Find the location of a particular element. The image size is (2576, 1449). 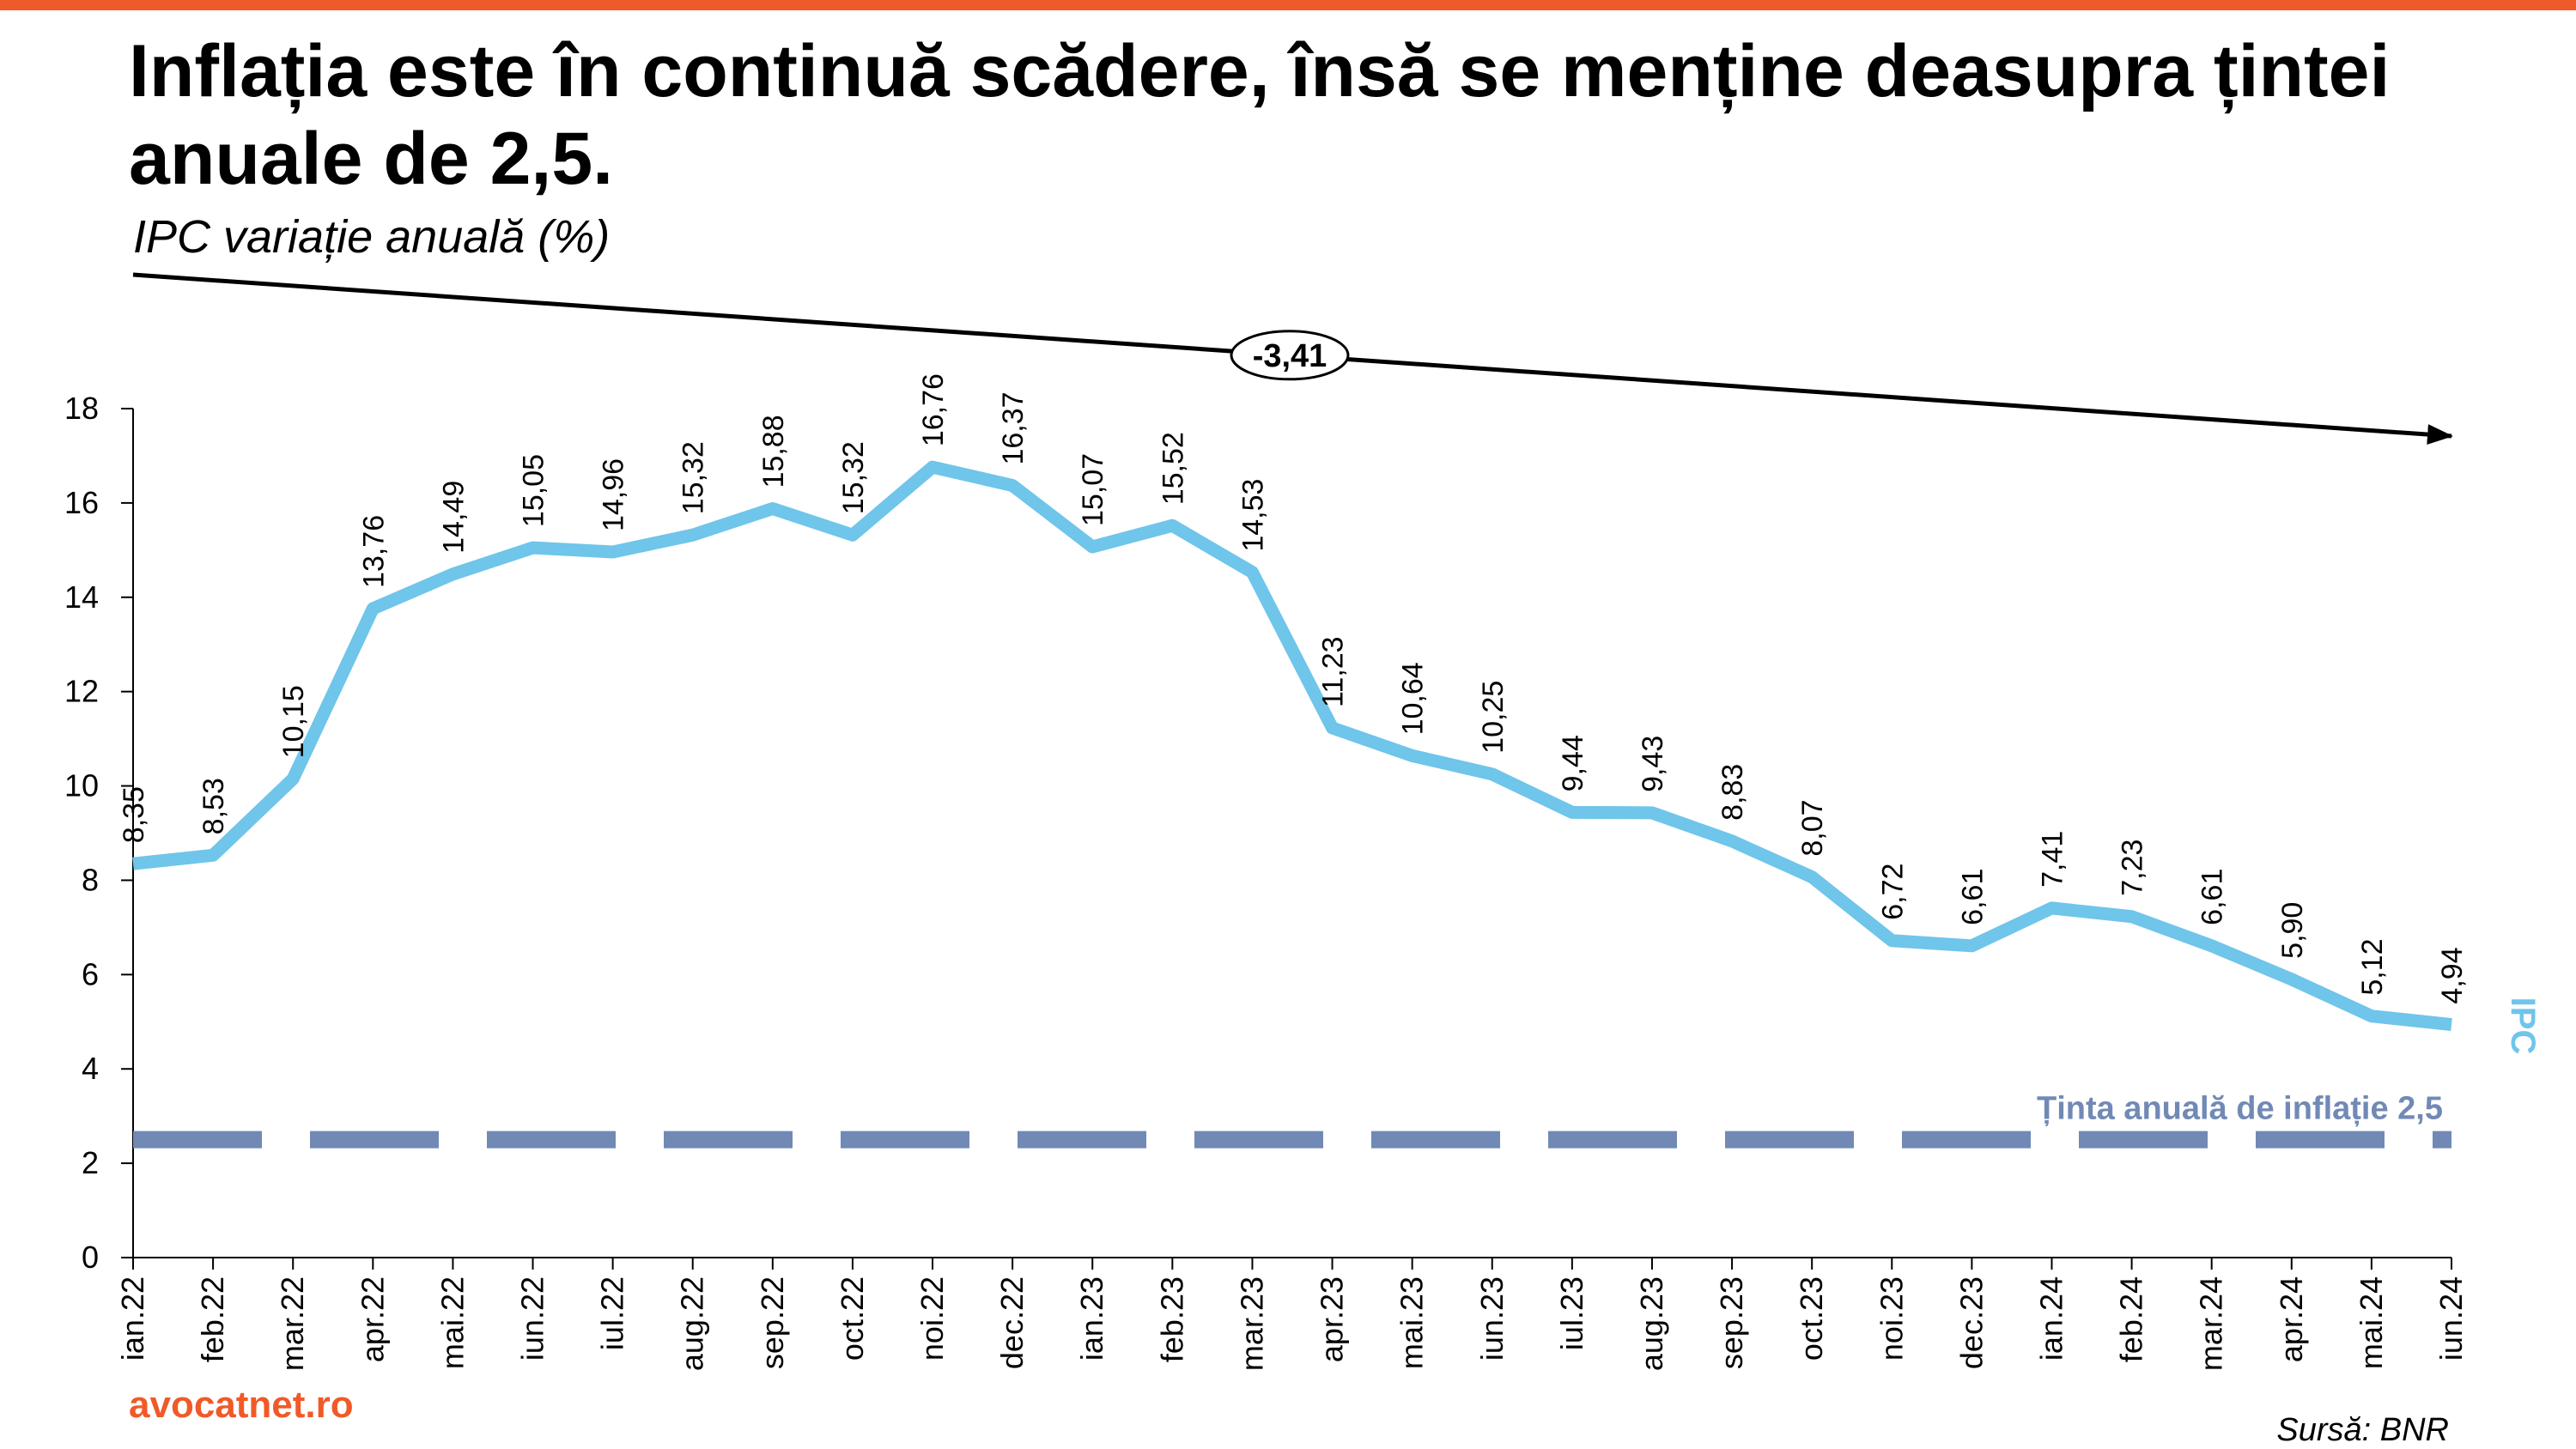

trend-badge-bubble is located at coordinates (1290, 355).